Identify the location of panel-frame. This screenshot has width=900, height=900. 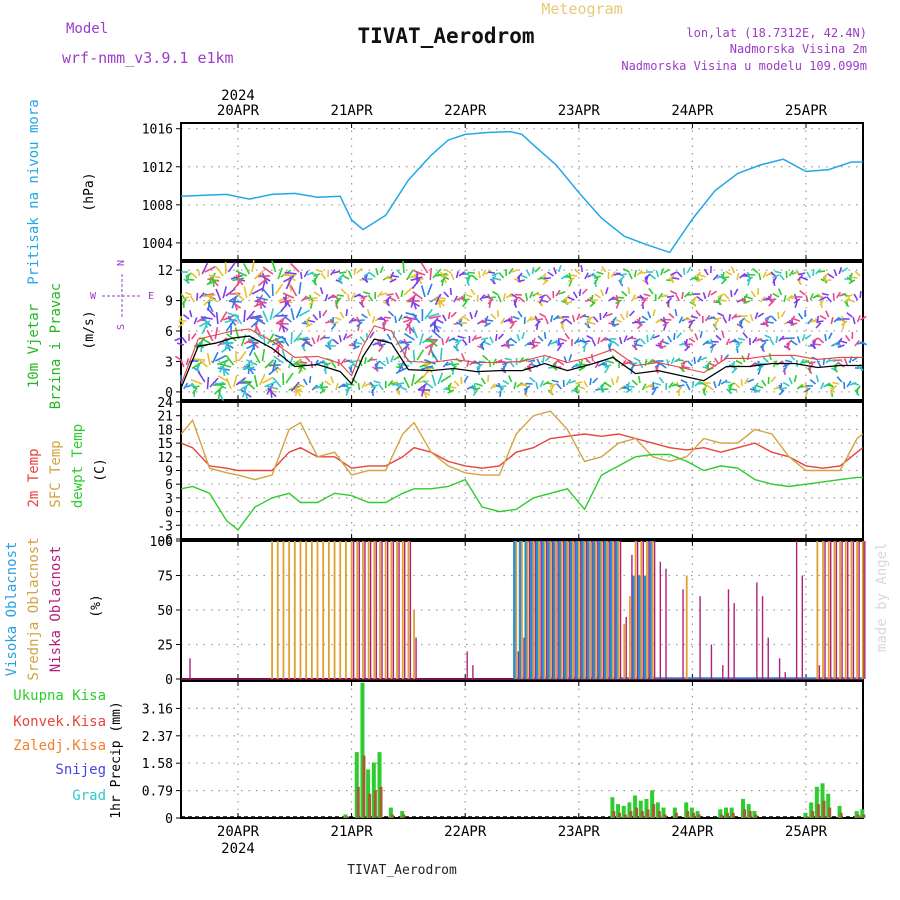
(522, 749).